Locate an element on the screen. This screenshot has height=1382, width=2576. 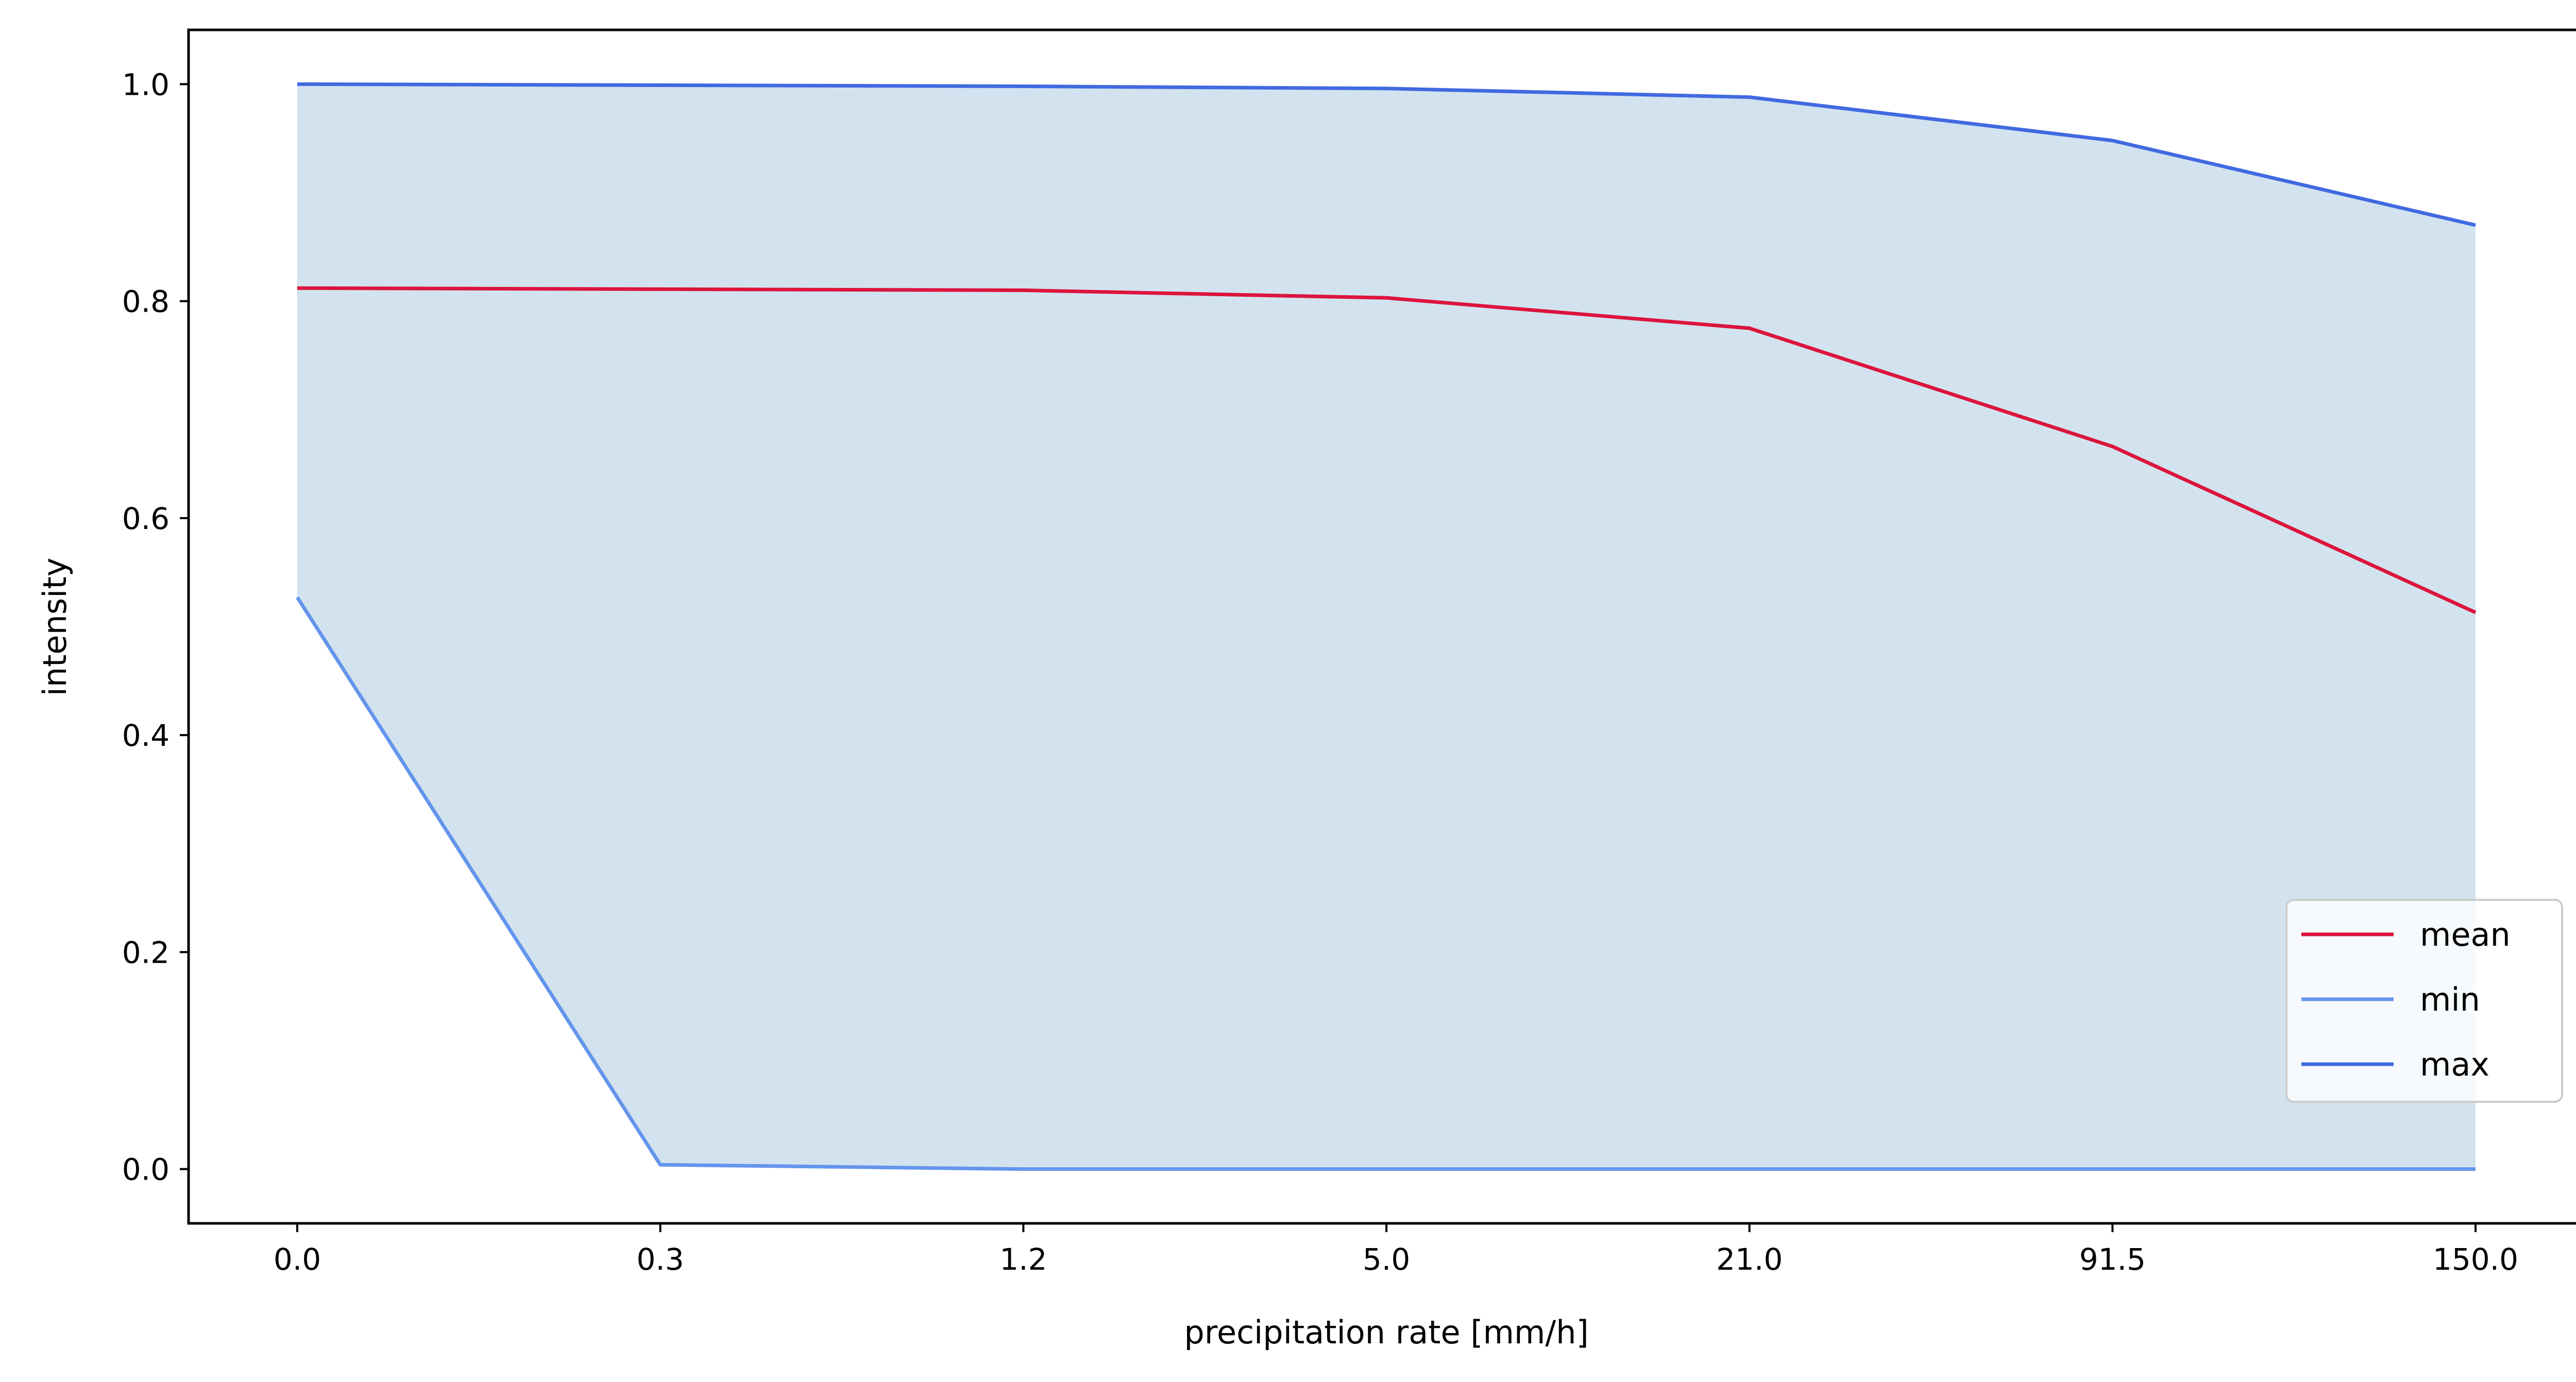
x-tick-label: 21.0 is located at coordinates (1749, 1259).